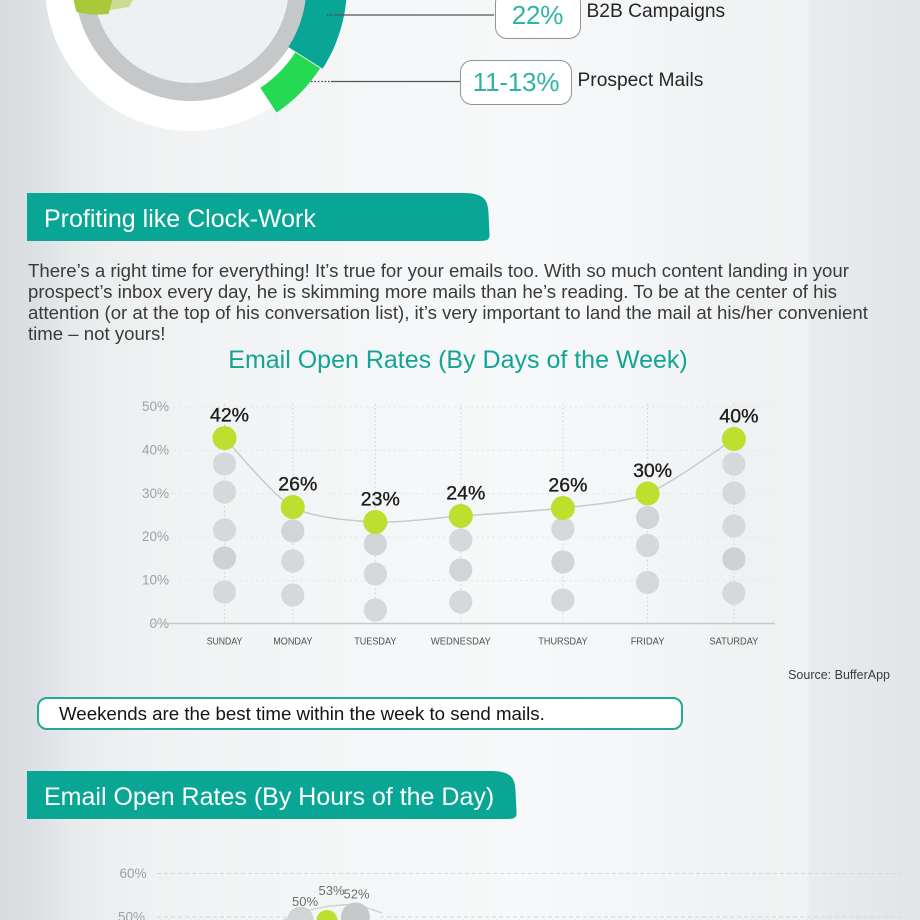 This screenshot has width=920, height=920. What do you see at coordinates (292, 642) in the screenshot?
I see `svg-text: MONDAY` at bounding box center [292, 642].